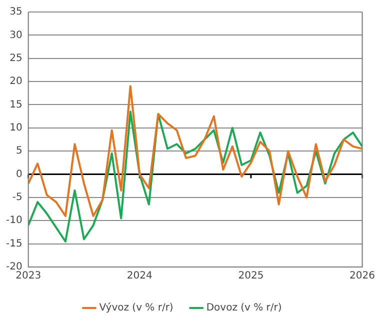 This screenshot has width=378, height=323. I want to click on y-tick-label: 15, so click(16, 104).